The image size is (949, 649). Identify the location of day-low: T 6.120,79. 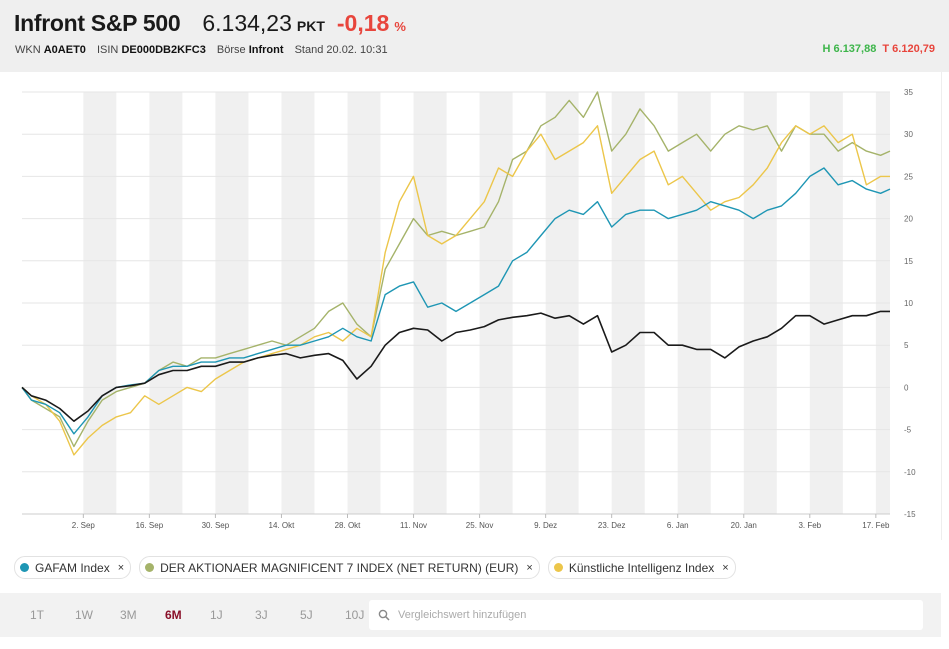
(908, 49).